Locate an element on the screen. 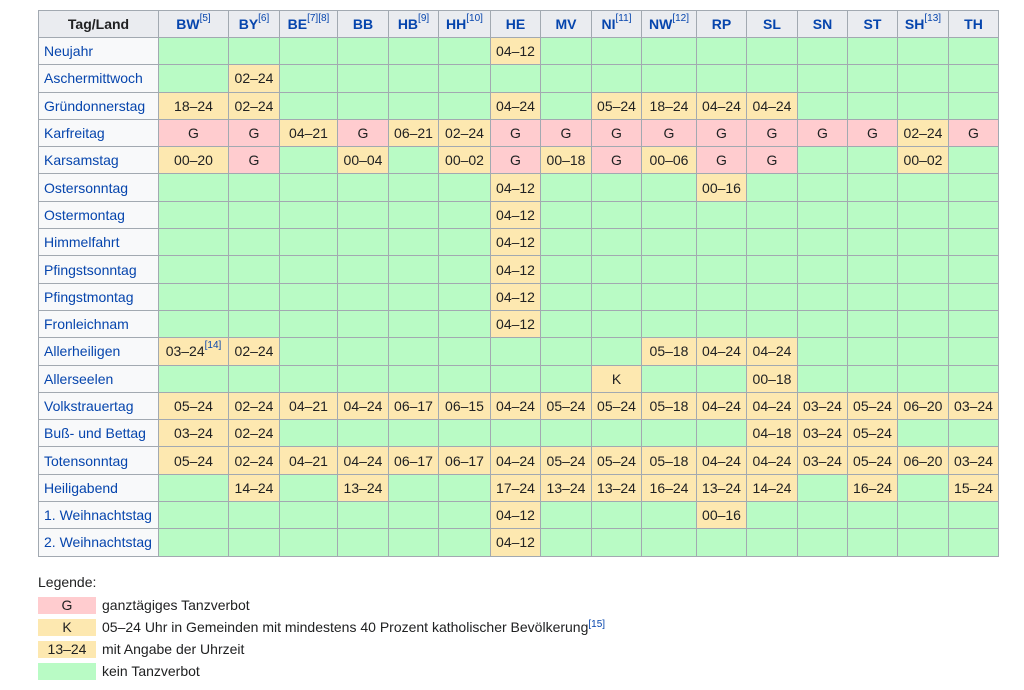 The image size is (1024, 690). state-code: HH is located at coordinates (456, 24).